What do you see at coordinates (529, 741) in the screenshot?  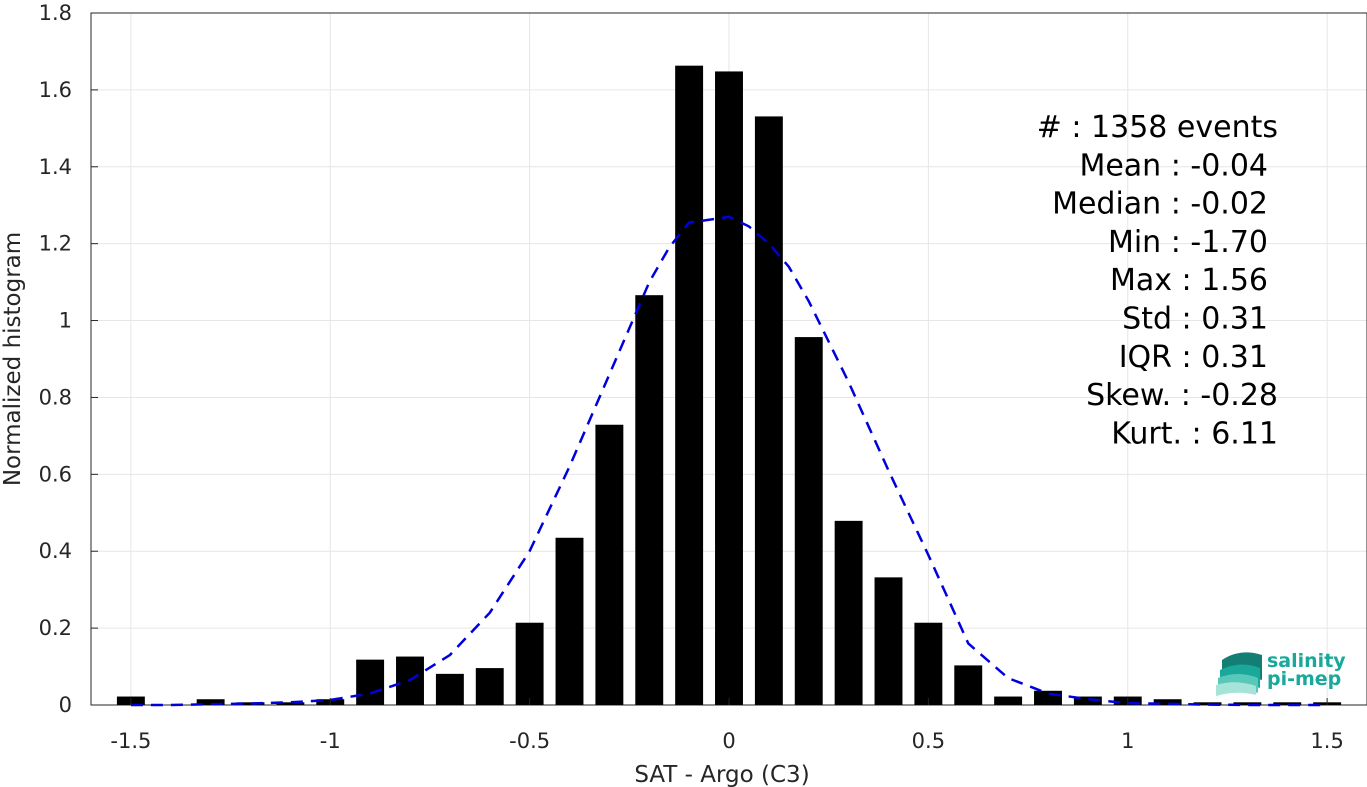 I see `x-tick-label: -0.5` at bounding box center [529, 741].